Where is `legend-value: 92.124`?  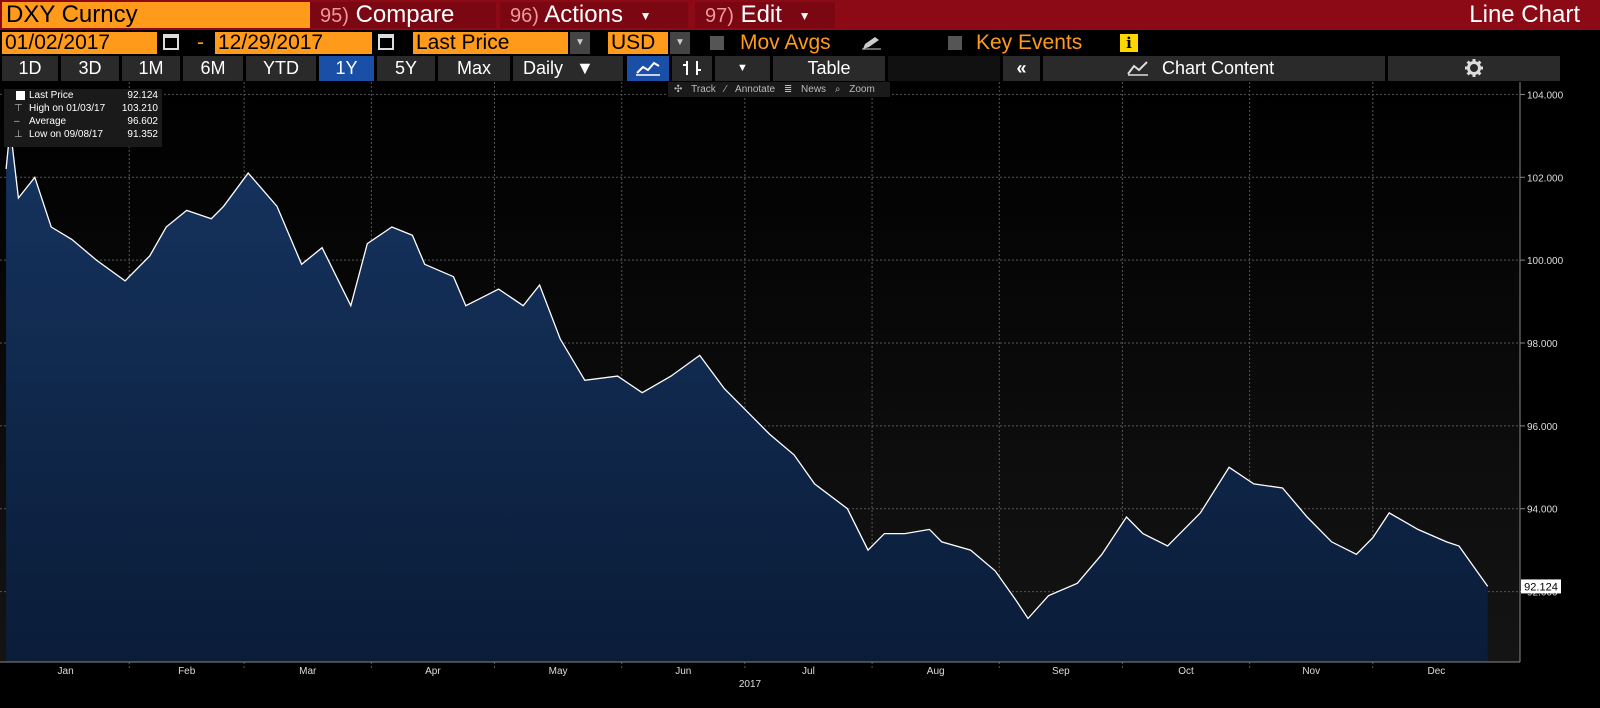
legend-value: 92.124 is located at coordinates (142, 95).